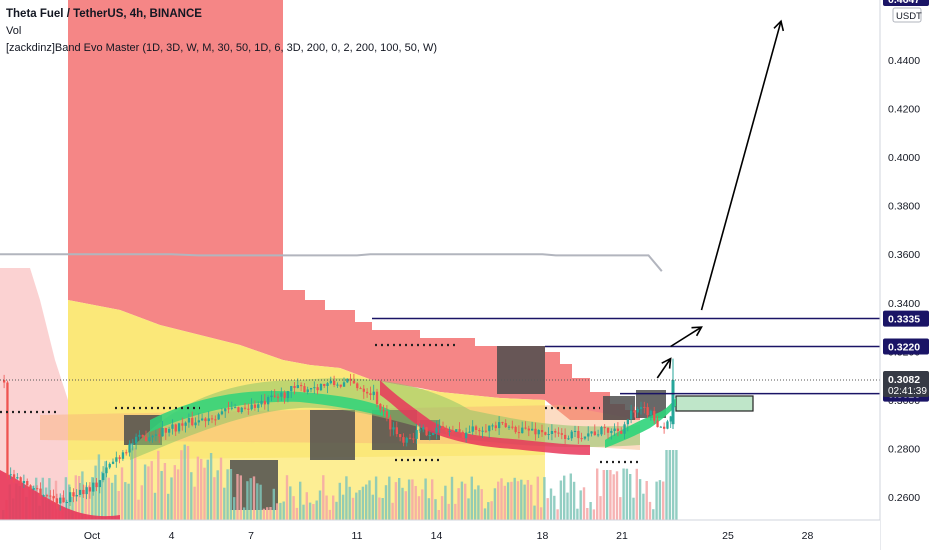 Image resolution: width=932 pixels, height=555 pixels. I want to click on top-price-badge-bg, so click(906, 3).